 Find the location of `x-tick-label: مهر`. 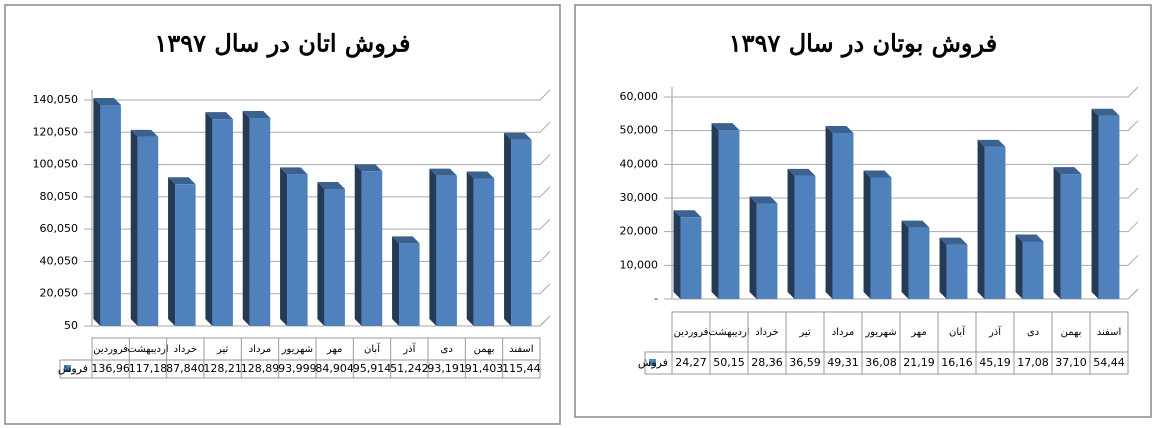

x-tick-label: مهر is located at coordinates (918, 332).